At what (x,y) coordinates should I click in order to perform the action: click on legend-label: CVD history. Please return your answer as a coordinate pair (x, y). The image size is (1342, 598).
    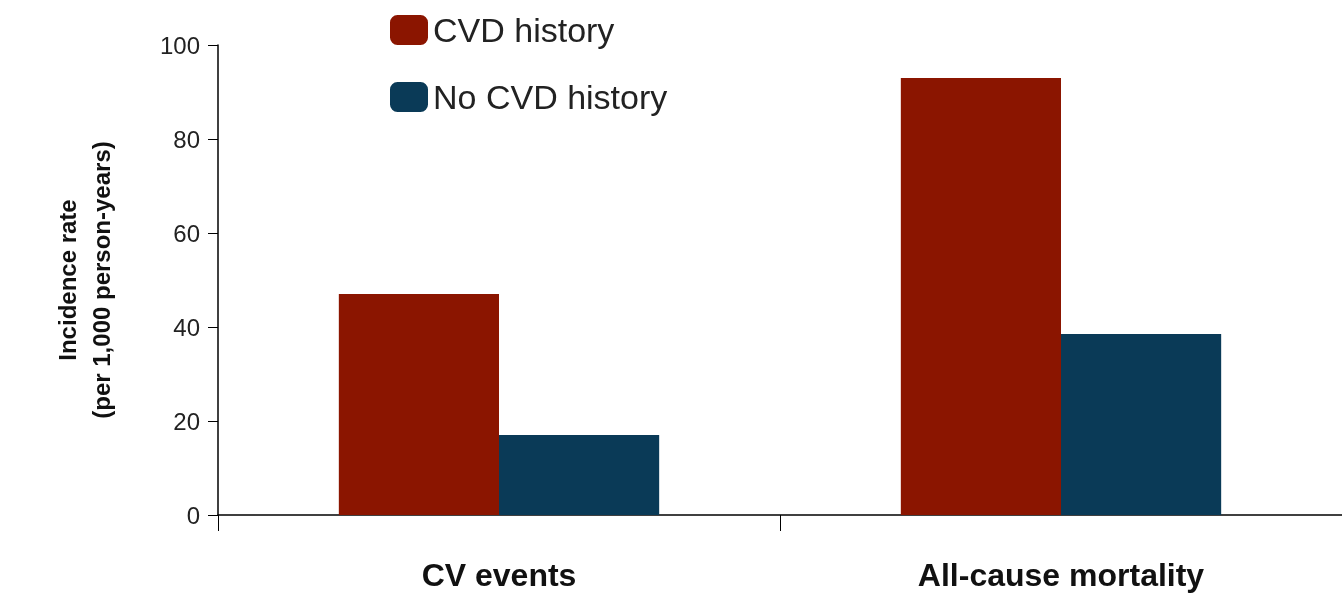
    Looking at the image, I should click on (524, 30).